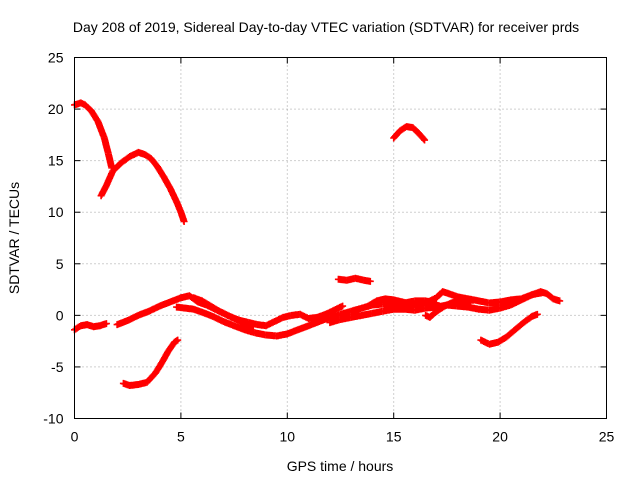 The height and width of the screenshot is (480, 640). I want to click on x-tick-label: 10, so click(288, 437).